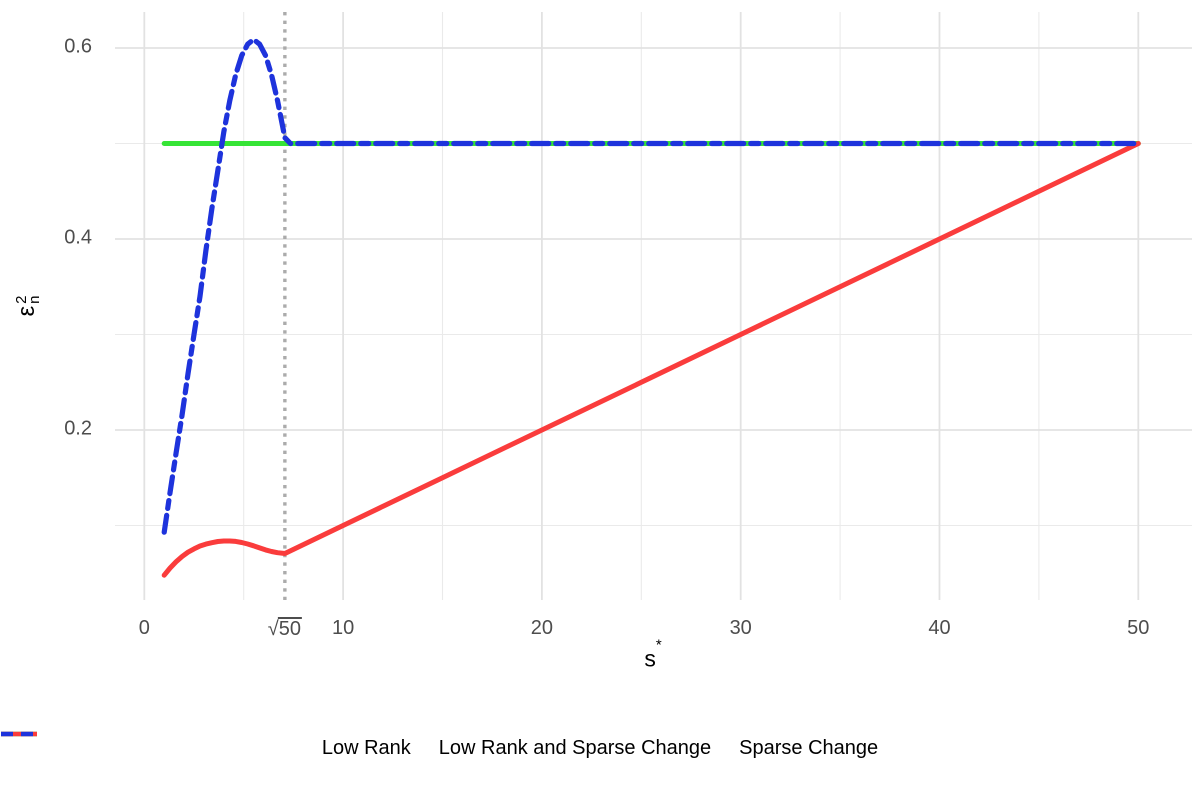 Image resolution: width=1200 pixels, height=800 pixels. Describe the element at coordinates (34, 299) in the screenshot. I see `y-axis-title-sub: n` at that location.